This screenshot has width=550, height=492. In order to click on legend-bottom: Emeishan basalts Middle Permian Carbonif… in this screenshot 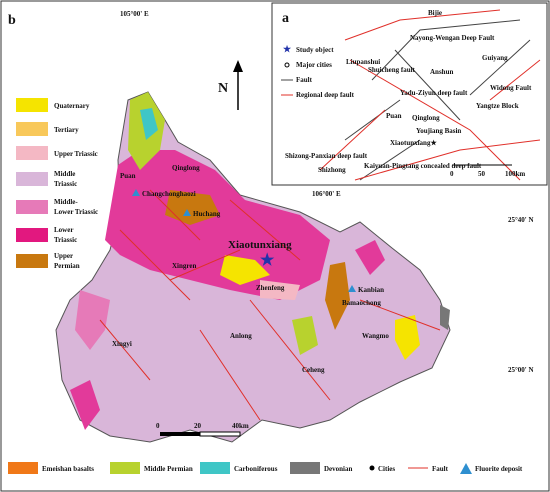, I will do `click(265, 468)`.